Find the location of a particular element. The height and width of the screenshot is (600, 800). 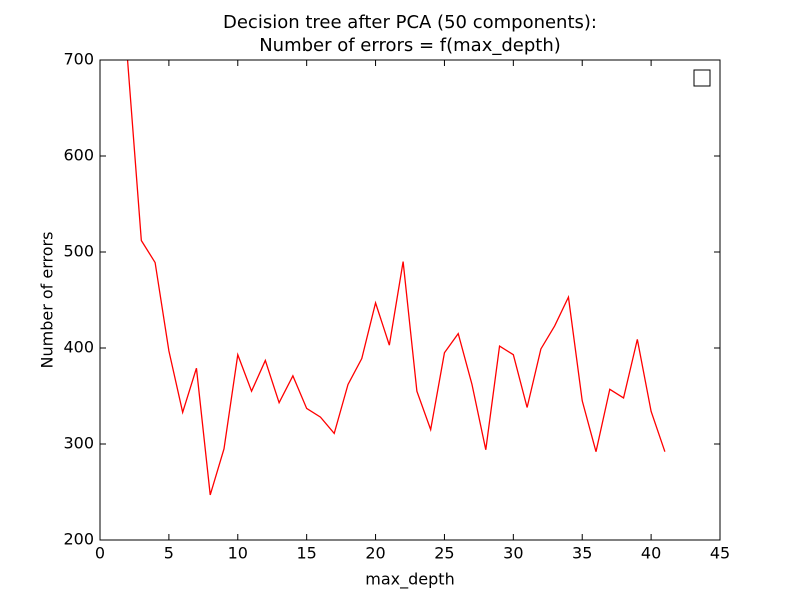

x-tick-label: 45 is located at coordinates (720, 553).